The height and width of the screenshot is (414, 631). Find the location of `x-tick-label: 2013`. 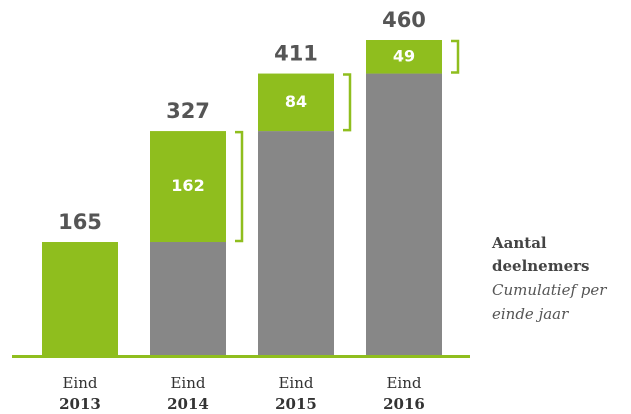

x-tick-label: 2013 is located at coordinates (80, 404).